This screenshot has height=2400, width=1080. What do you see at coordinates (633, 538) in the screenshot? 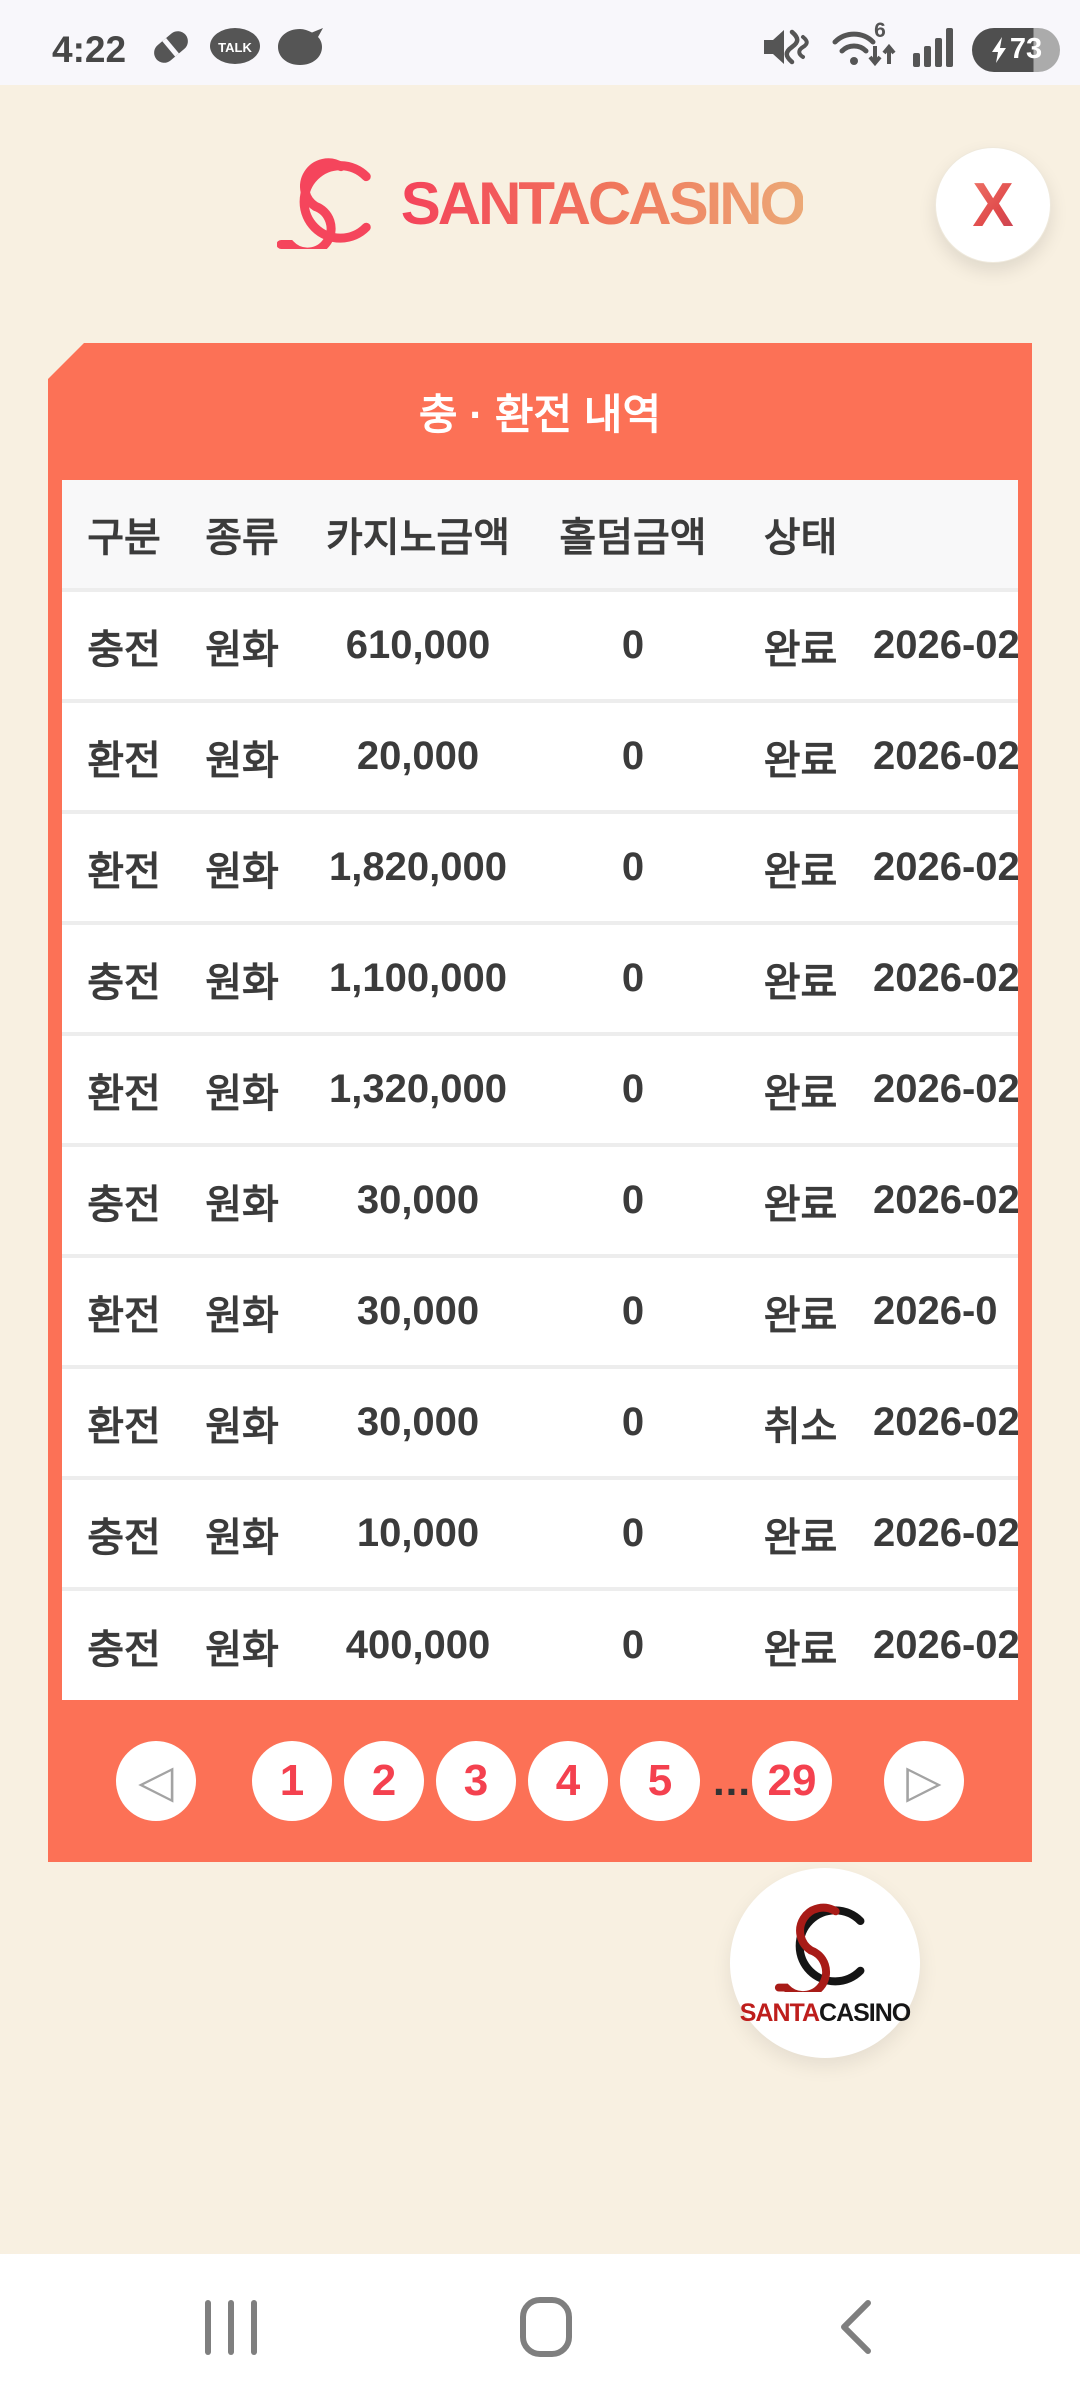
I see `col-header-holdem-amount: 홀덤금액` at bounding box center [633, 538].